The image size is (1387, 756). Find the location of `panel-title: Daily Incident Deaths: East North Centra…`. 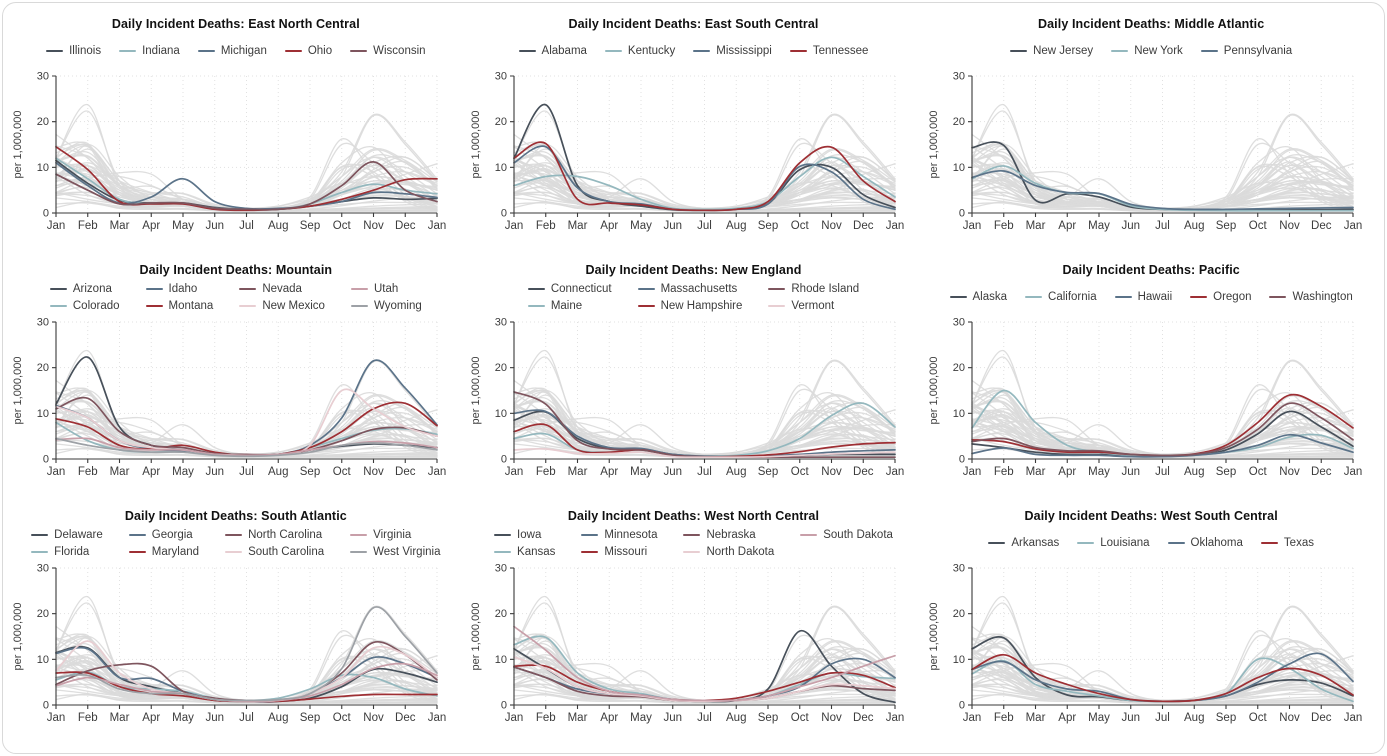

panel-title: Daily Incident Deaths: East North Centra… is located at coordinates (235, 24).